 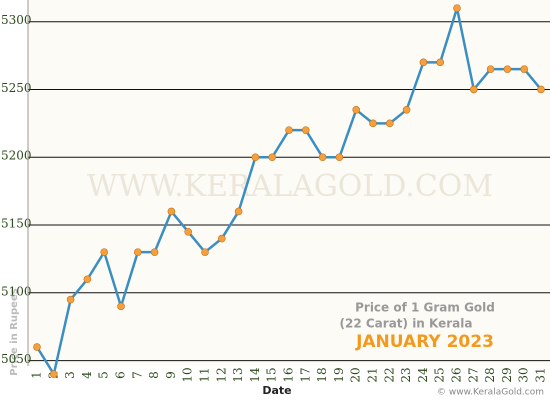 What do you see at coordinates (490, 393) in the screenshot?
I see `credit: © www.KeralaGold.com` at bounding box center [490, 393].